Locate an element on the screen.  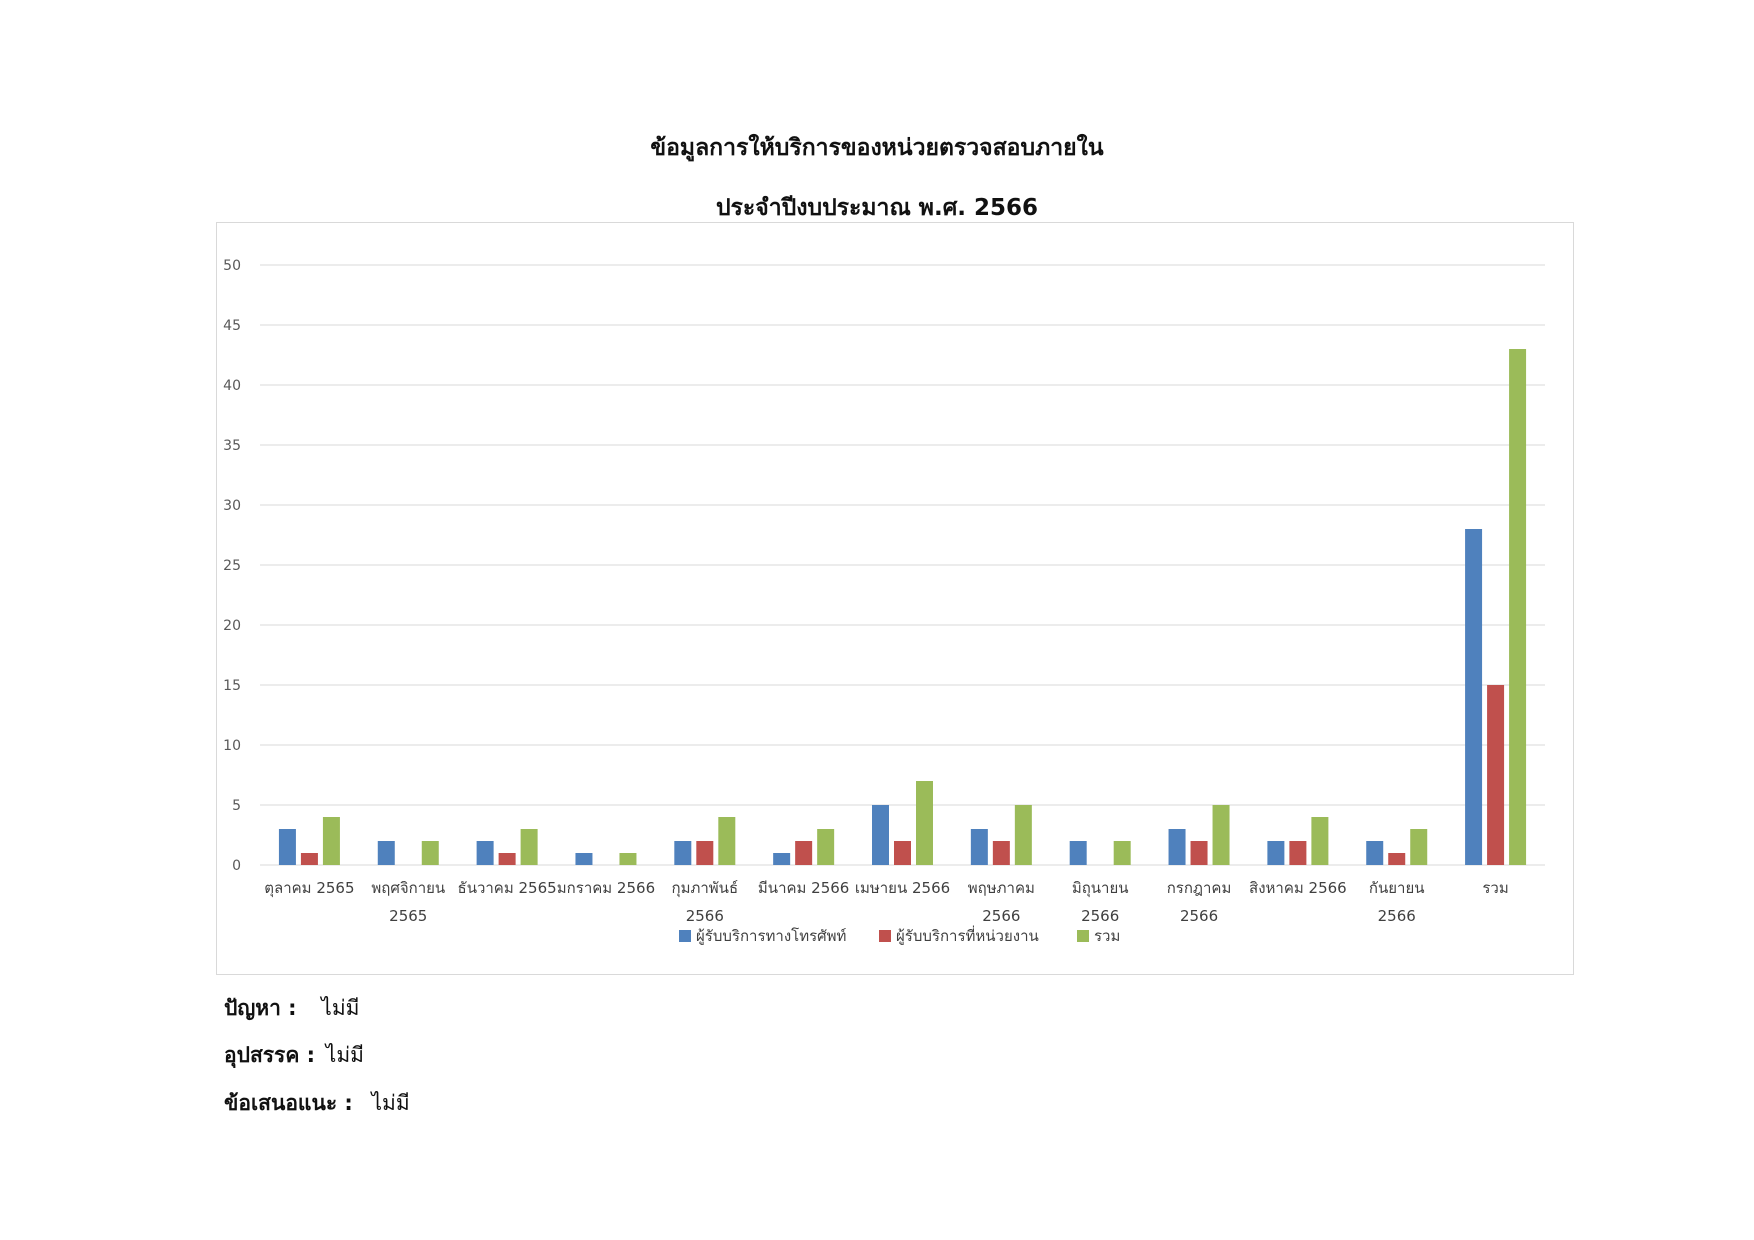
suggestion-value: ไม่มี is located at coordinates (390, 1103).